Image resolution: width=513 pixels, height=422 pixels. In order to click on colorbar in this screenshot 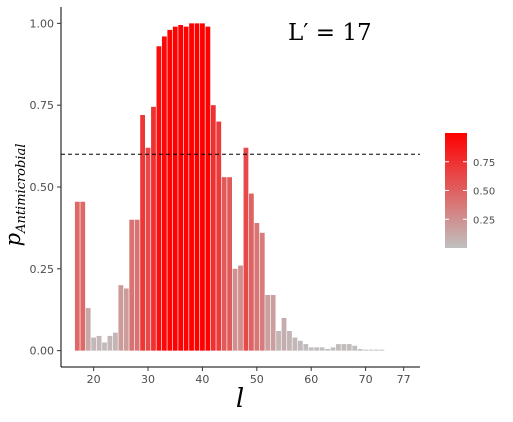, I will do `click(456, 190)`.